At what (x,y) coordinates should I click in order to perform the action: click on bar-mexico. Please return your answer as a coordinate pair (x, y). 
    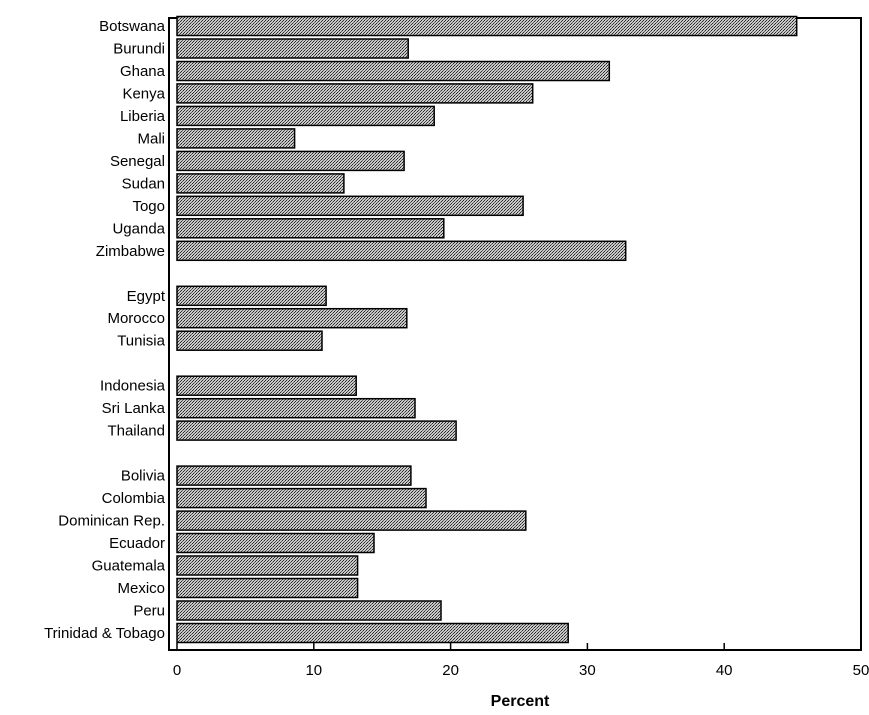
    Looking at the image, I should click on (267, 588).